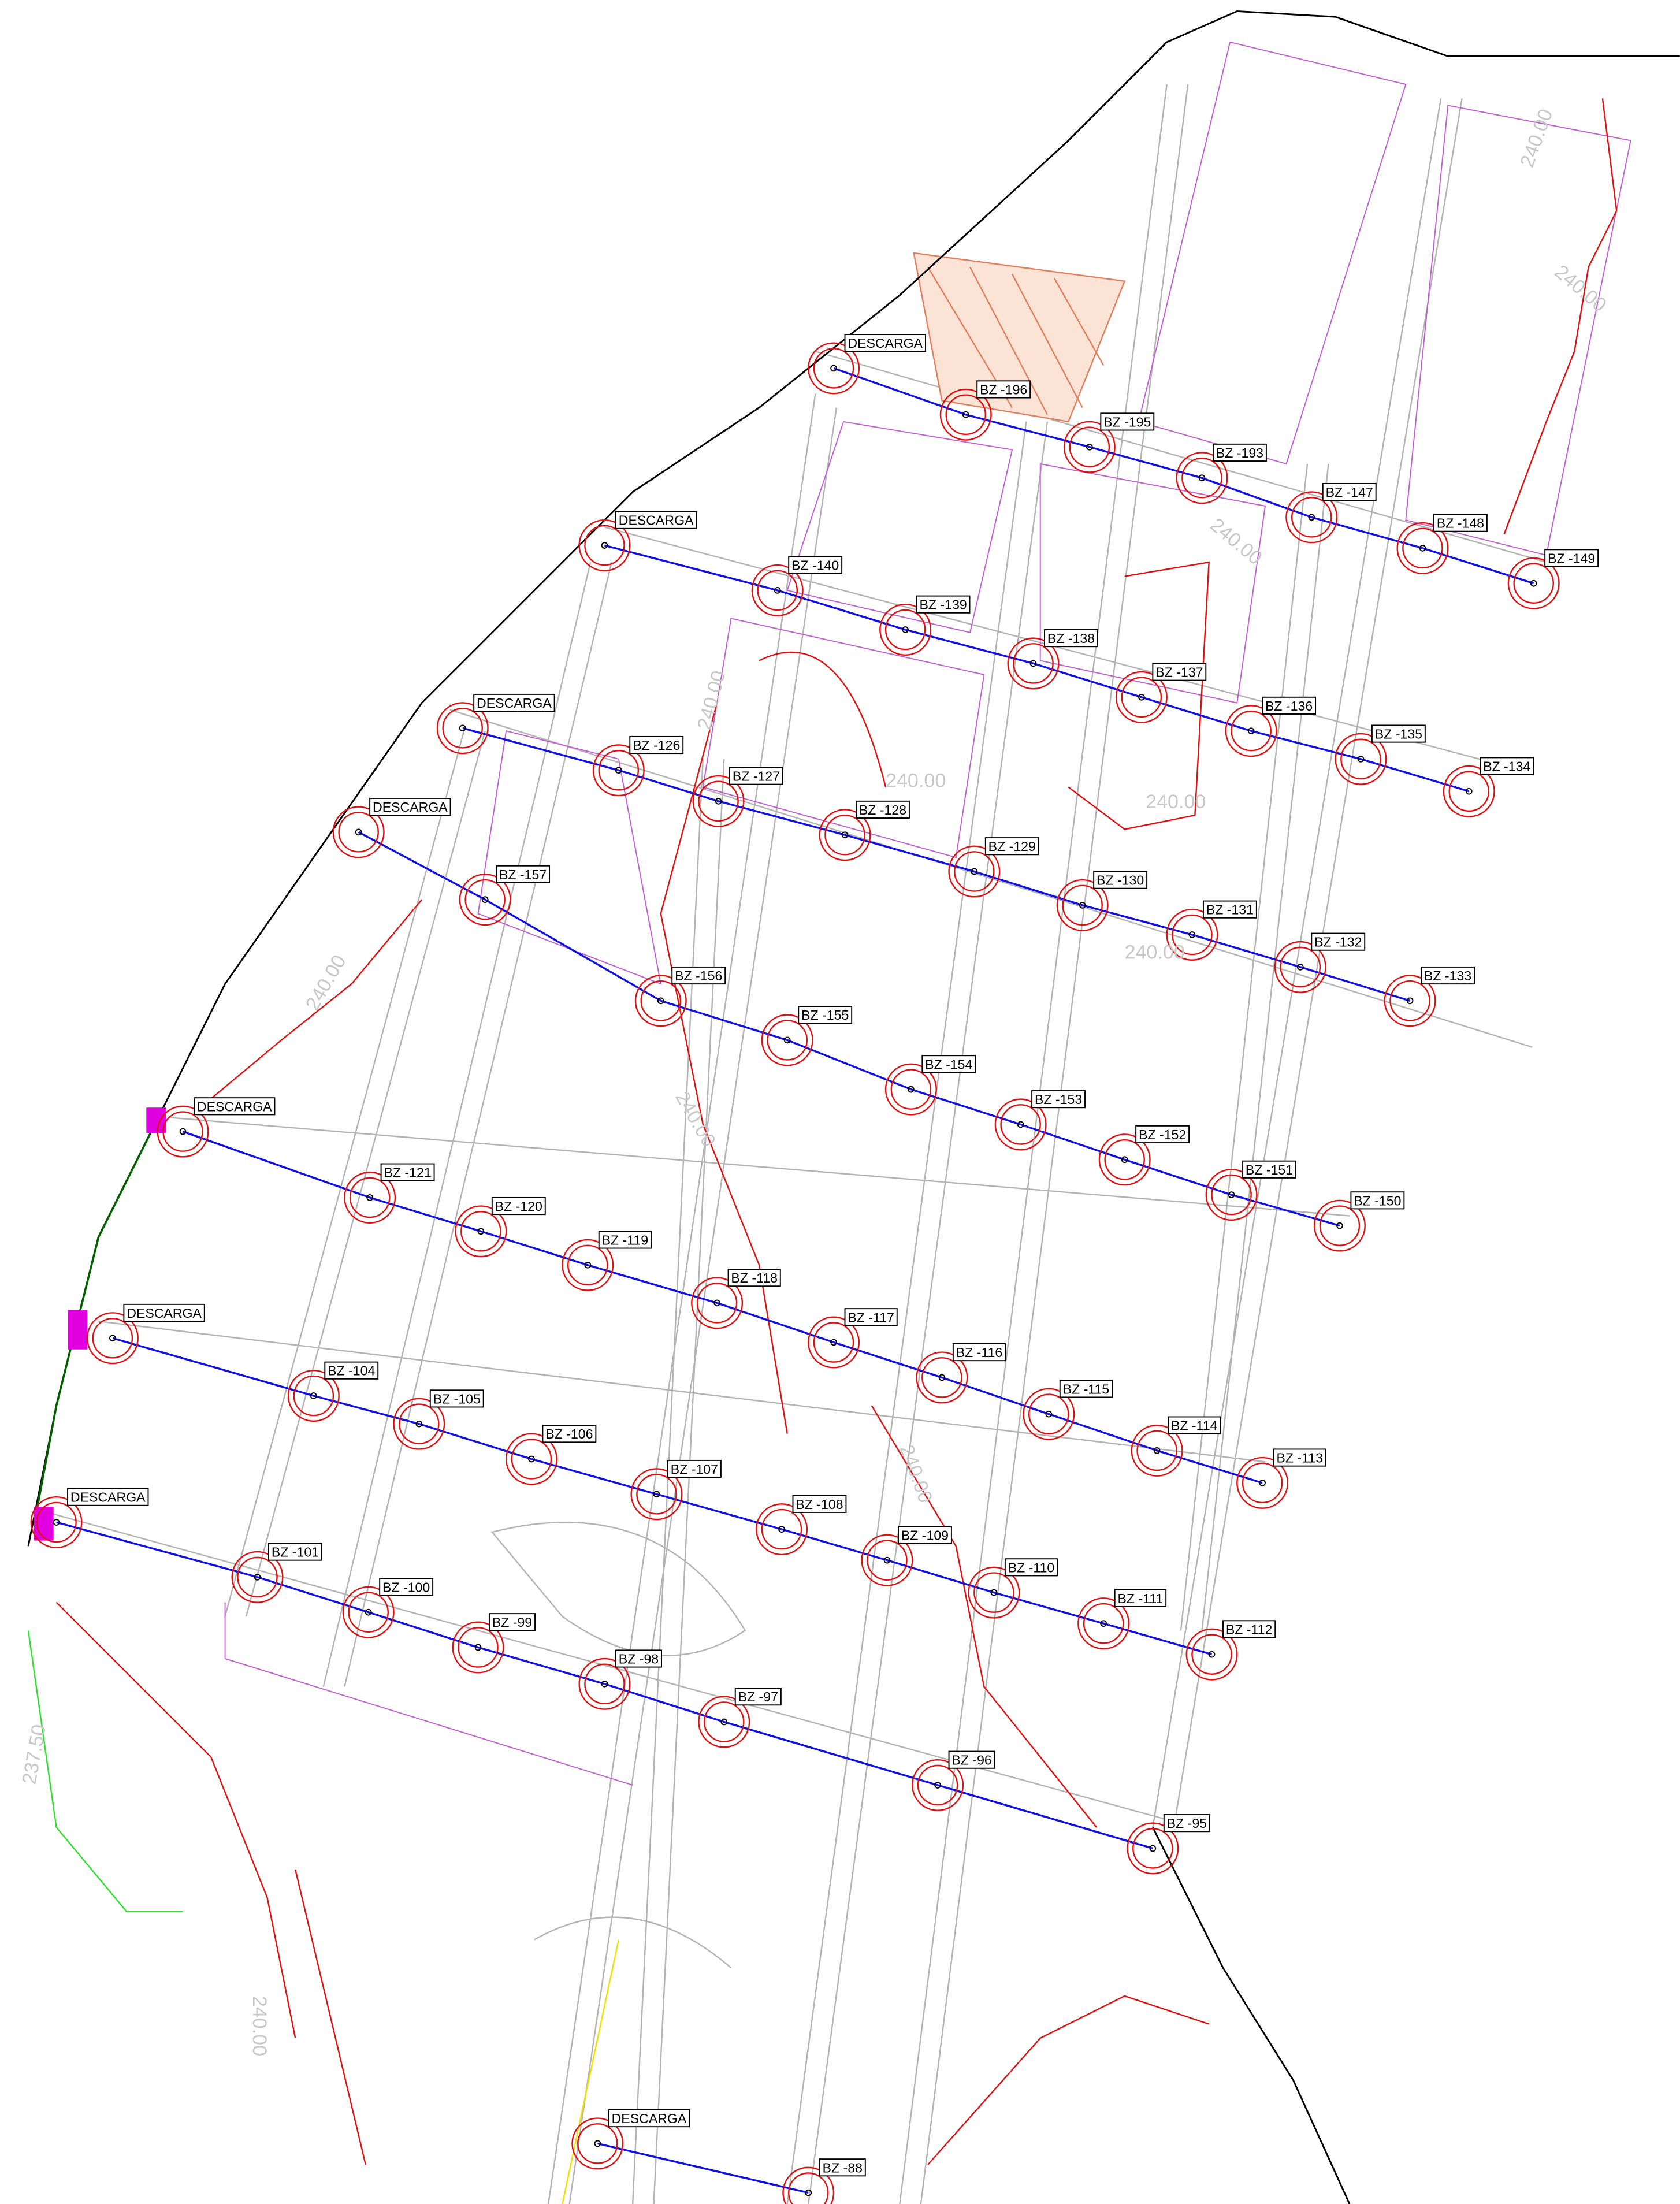  Describe the element at coordinates (1155, 952) in the screenshot. I see `contour-label: 240.00` at that location.